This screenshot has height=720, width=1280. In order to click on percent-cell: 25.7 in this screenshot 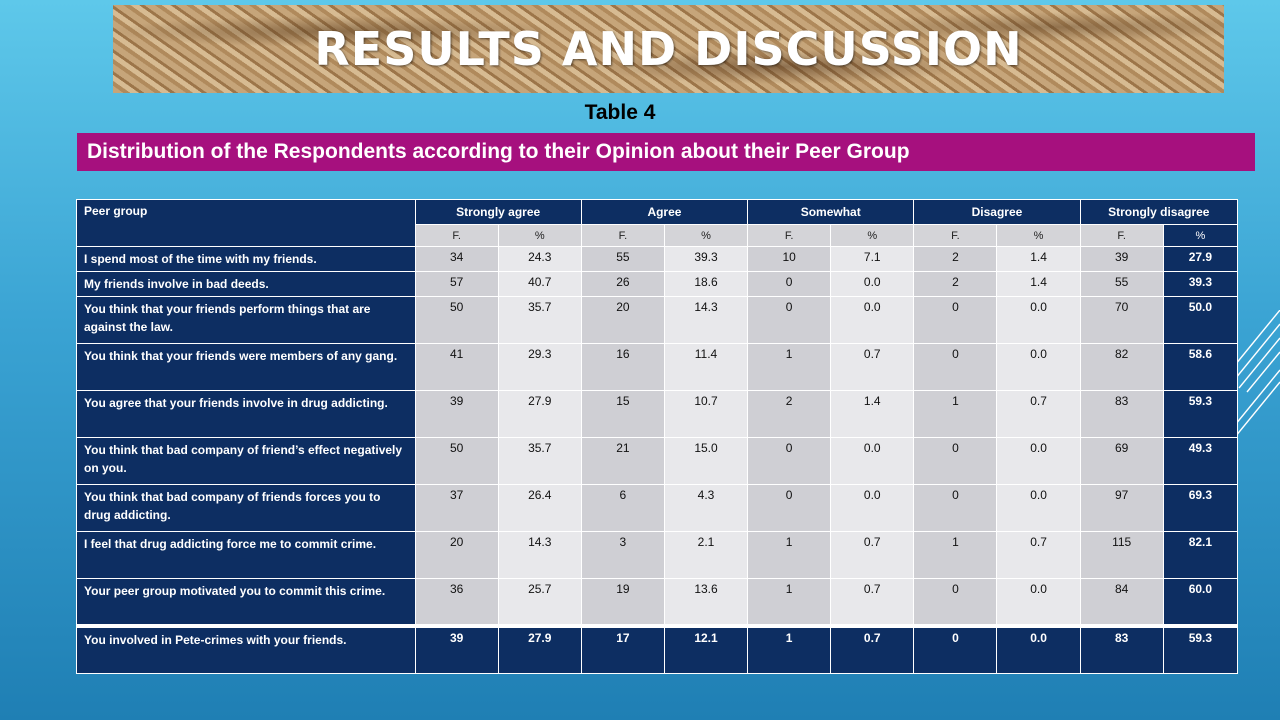, I will do `click(539, 602)`.